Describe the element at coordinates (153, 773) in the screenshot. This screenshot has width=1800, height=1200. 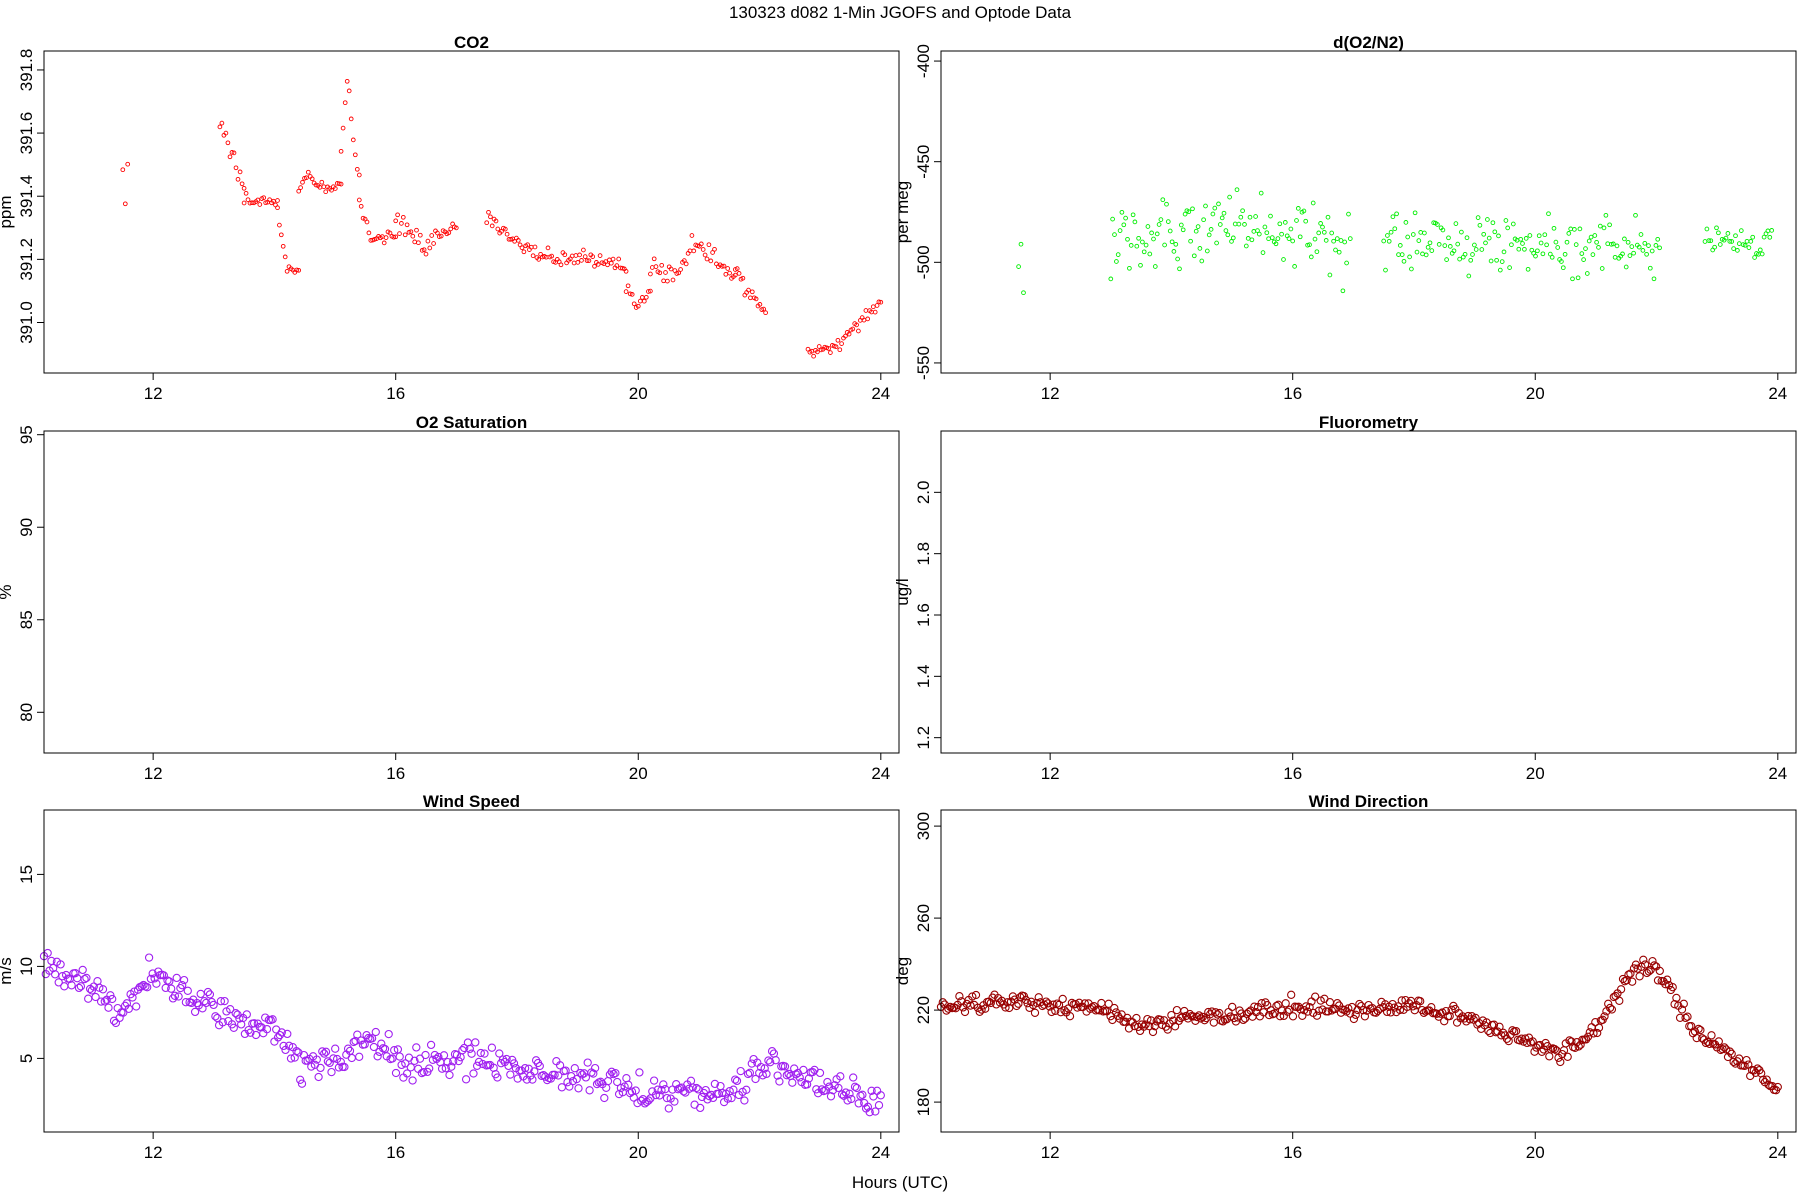
I see `x-tick-label: 12` at that location.